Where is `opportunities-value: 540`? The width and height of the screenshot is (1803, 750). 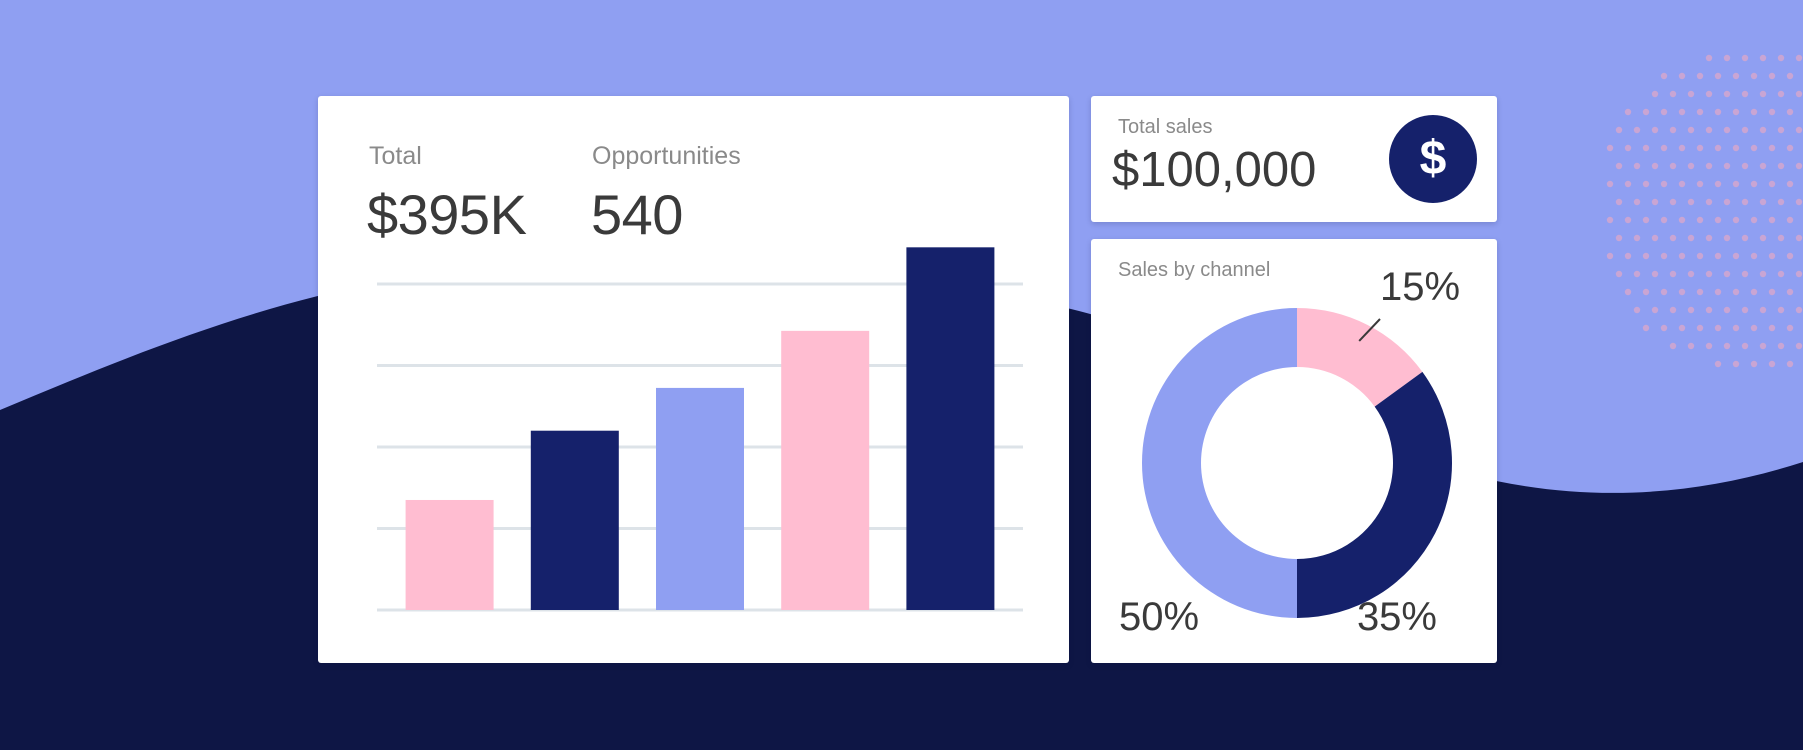 opportunities-value: 540 is located at coordinates (637, 214).